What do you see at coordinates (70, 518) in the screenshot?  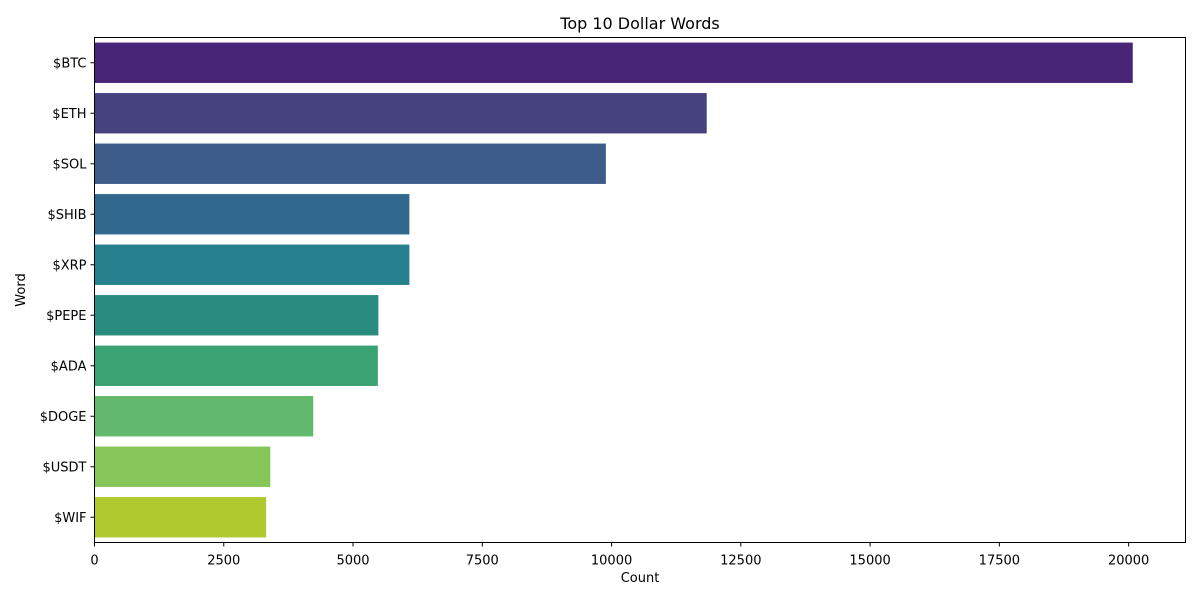 I see `y-tick-label: $WIF` at bounding box center [70, 518].